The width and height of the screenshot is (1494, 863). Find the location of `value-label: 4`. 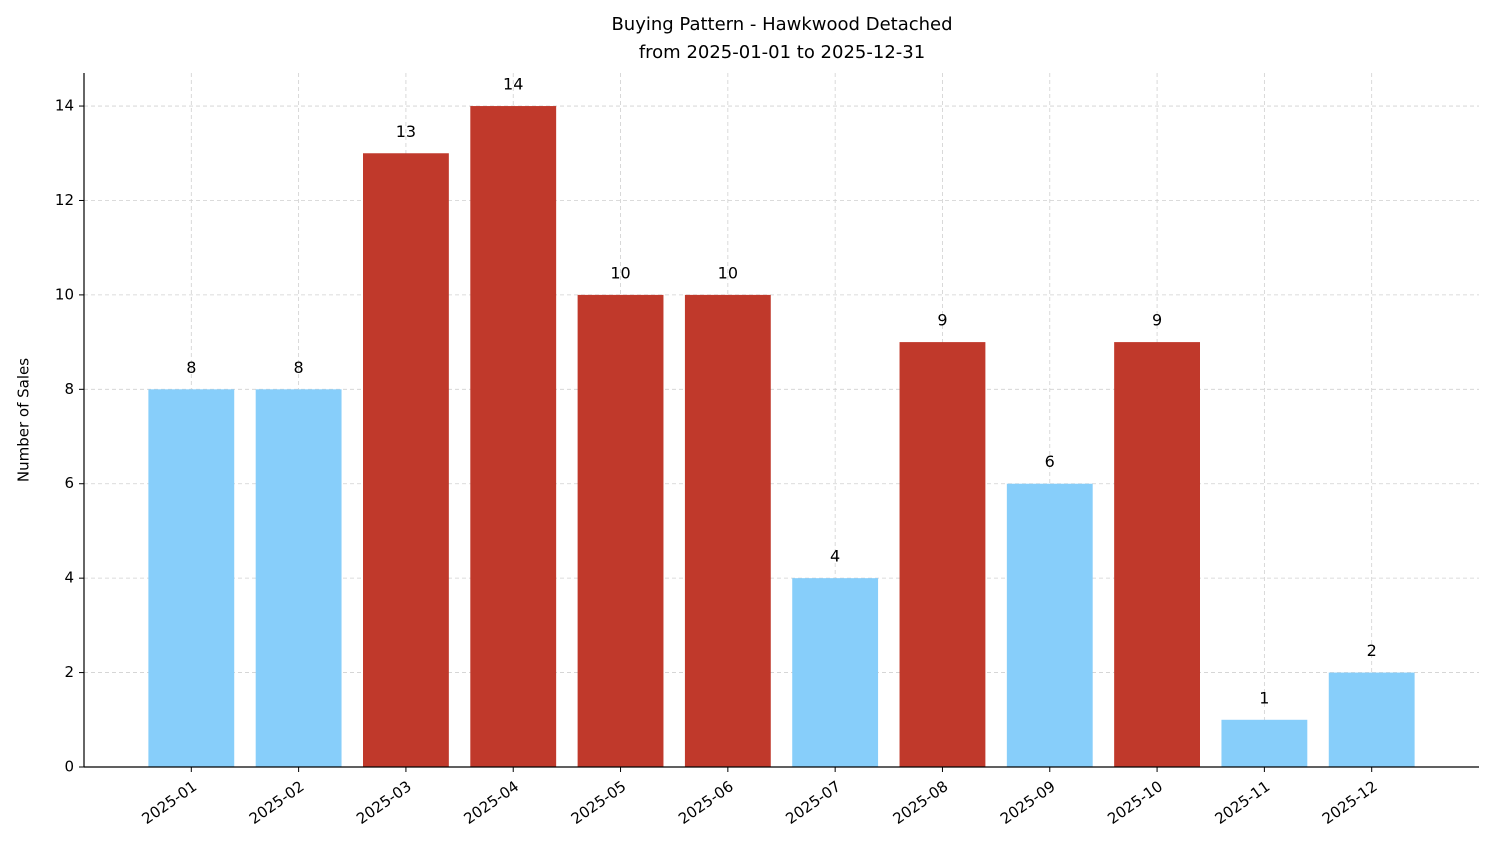

value-label: 4 is located at coordinates (835, 556).